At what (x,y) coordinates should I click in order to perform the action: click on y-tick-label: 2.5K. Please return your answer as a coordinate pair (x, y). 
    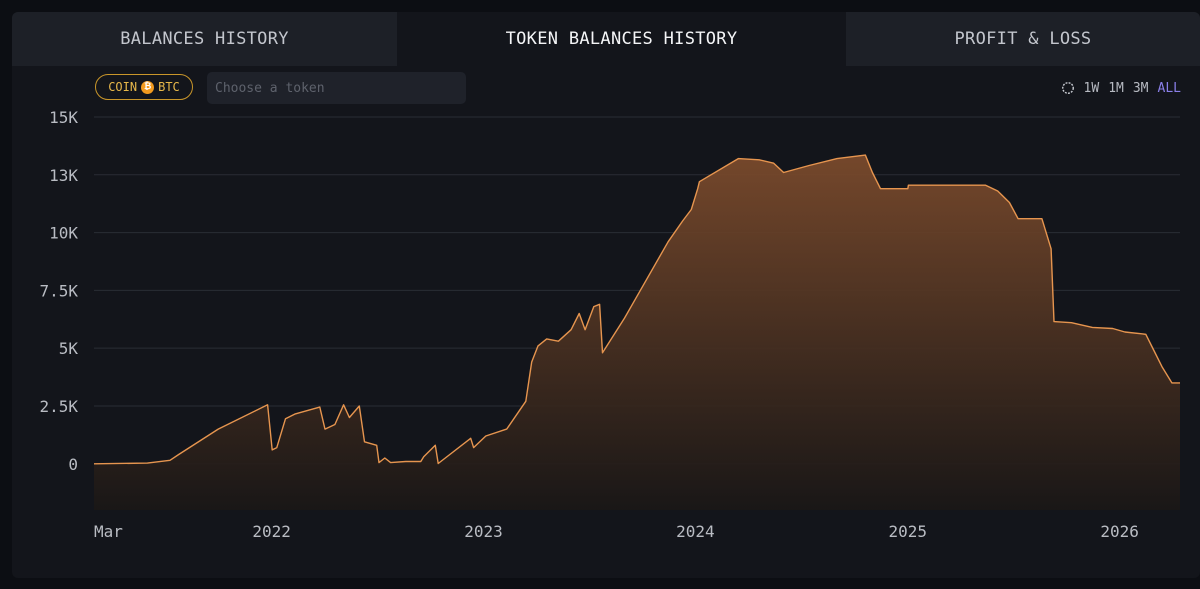
    Looking at the image, I should click on (58, 406).